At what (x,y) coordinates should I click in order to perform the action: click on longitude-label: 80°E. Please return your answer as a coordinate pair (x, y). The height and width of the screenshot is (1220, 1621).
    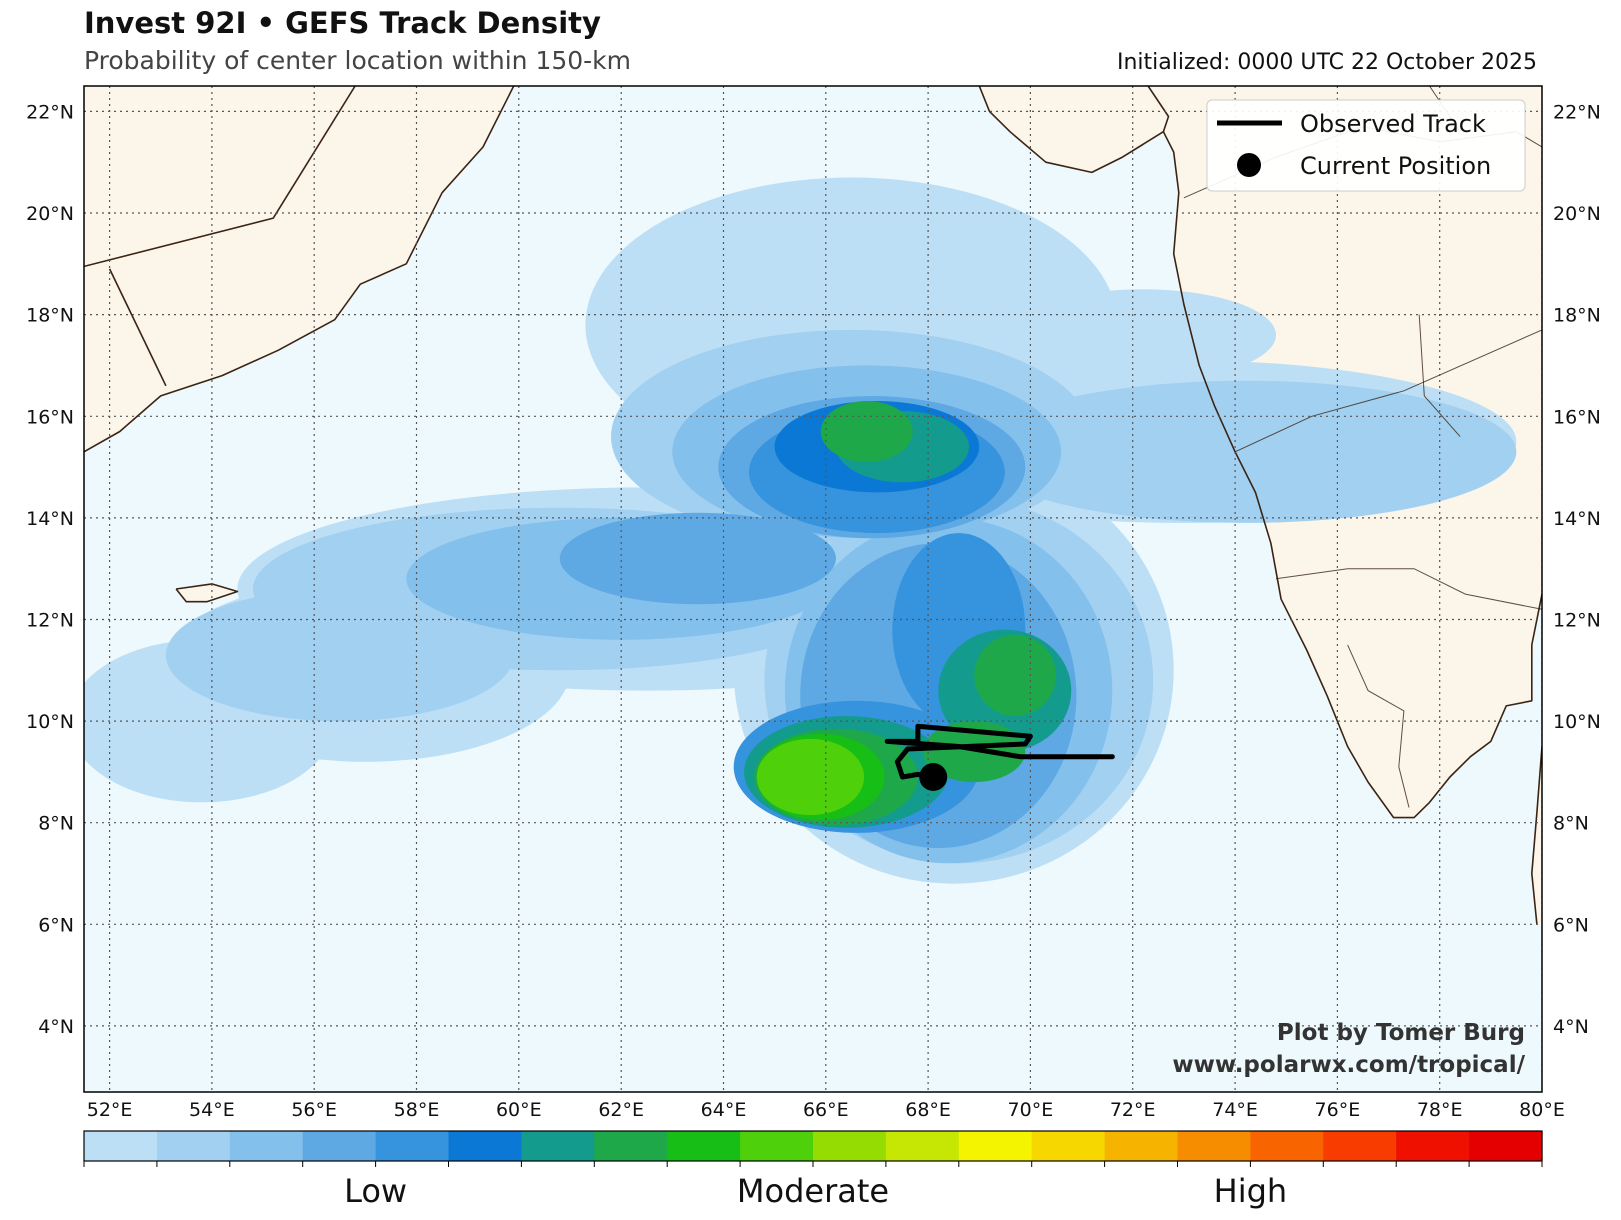
    Looking at the image, I should click on (1542, 1110).